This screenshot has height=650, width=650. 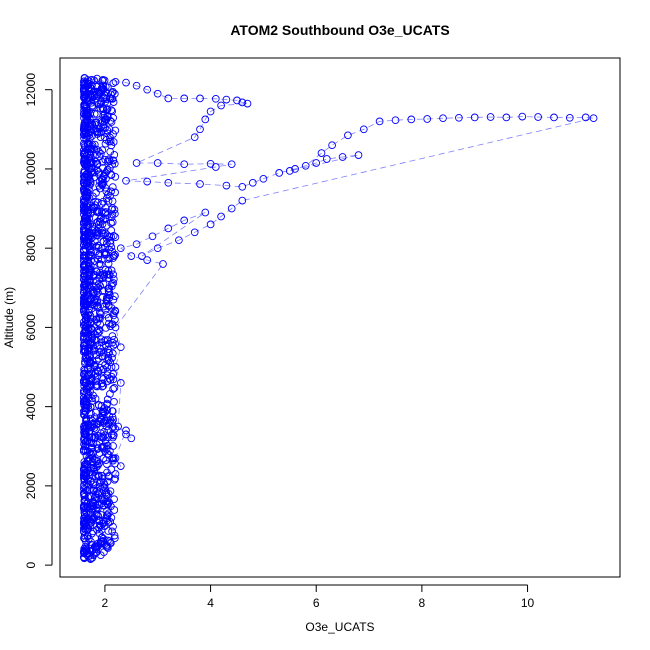 What do you see at coordinates (31, 406) in the screenshot?
I see `y-tick-label: 4000` at bounding box center [31, 406].